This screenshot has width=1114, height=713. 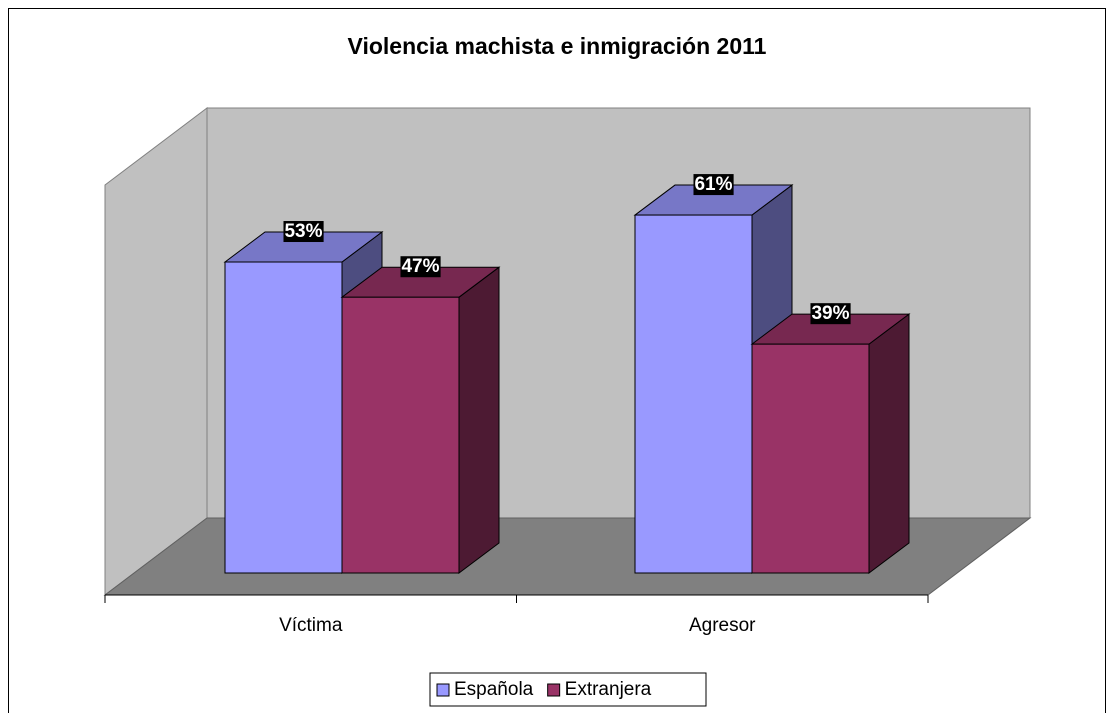 I want to click on data-label: 47%, so click(x=420, y=266).